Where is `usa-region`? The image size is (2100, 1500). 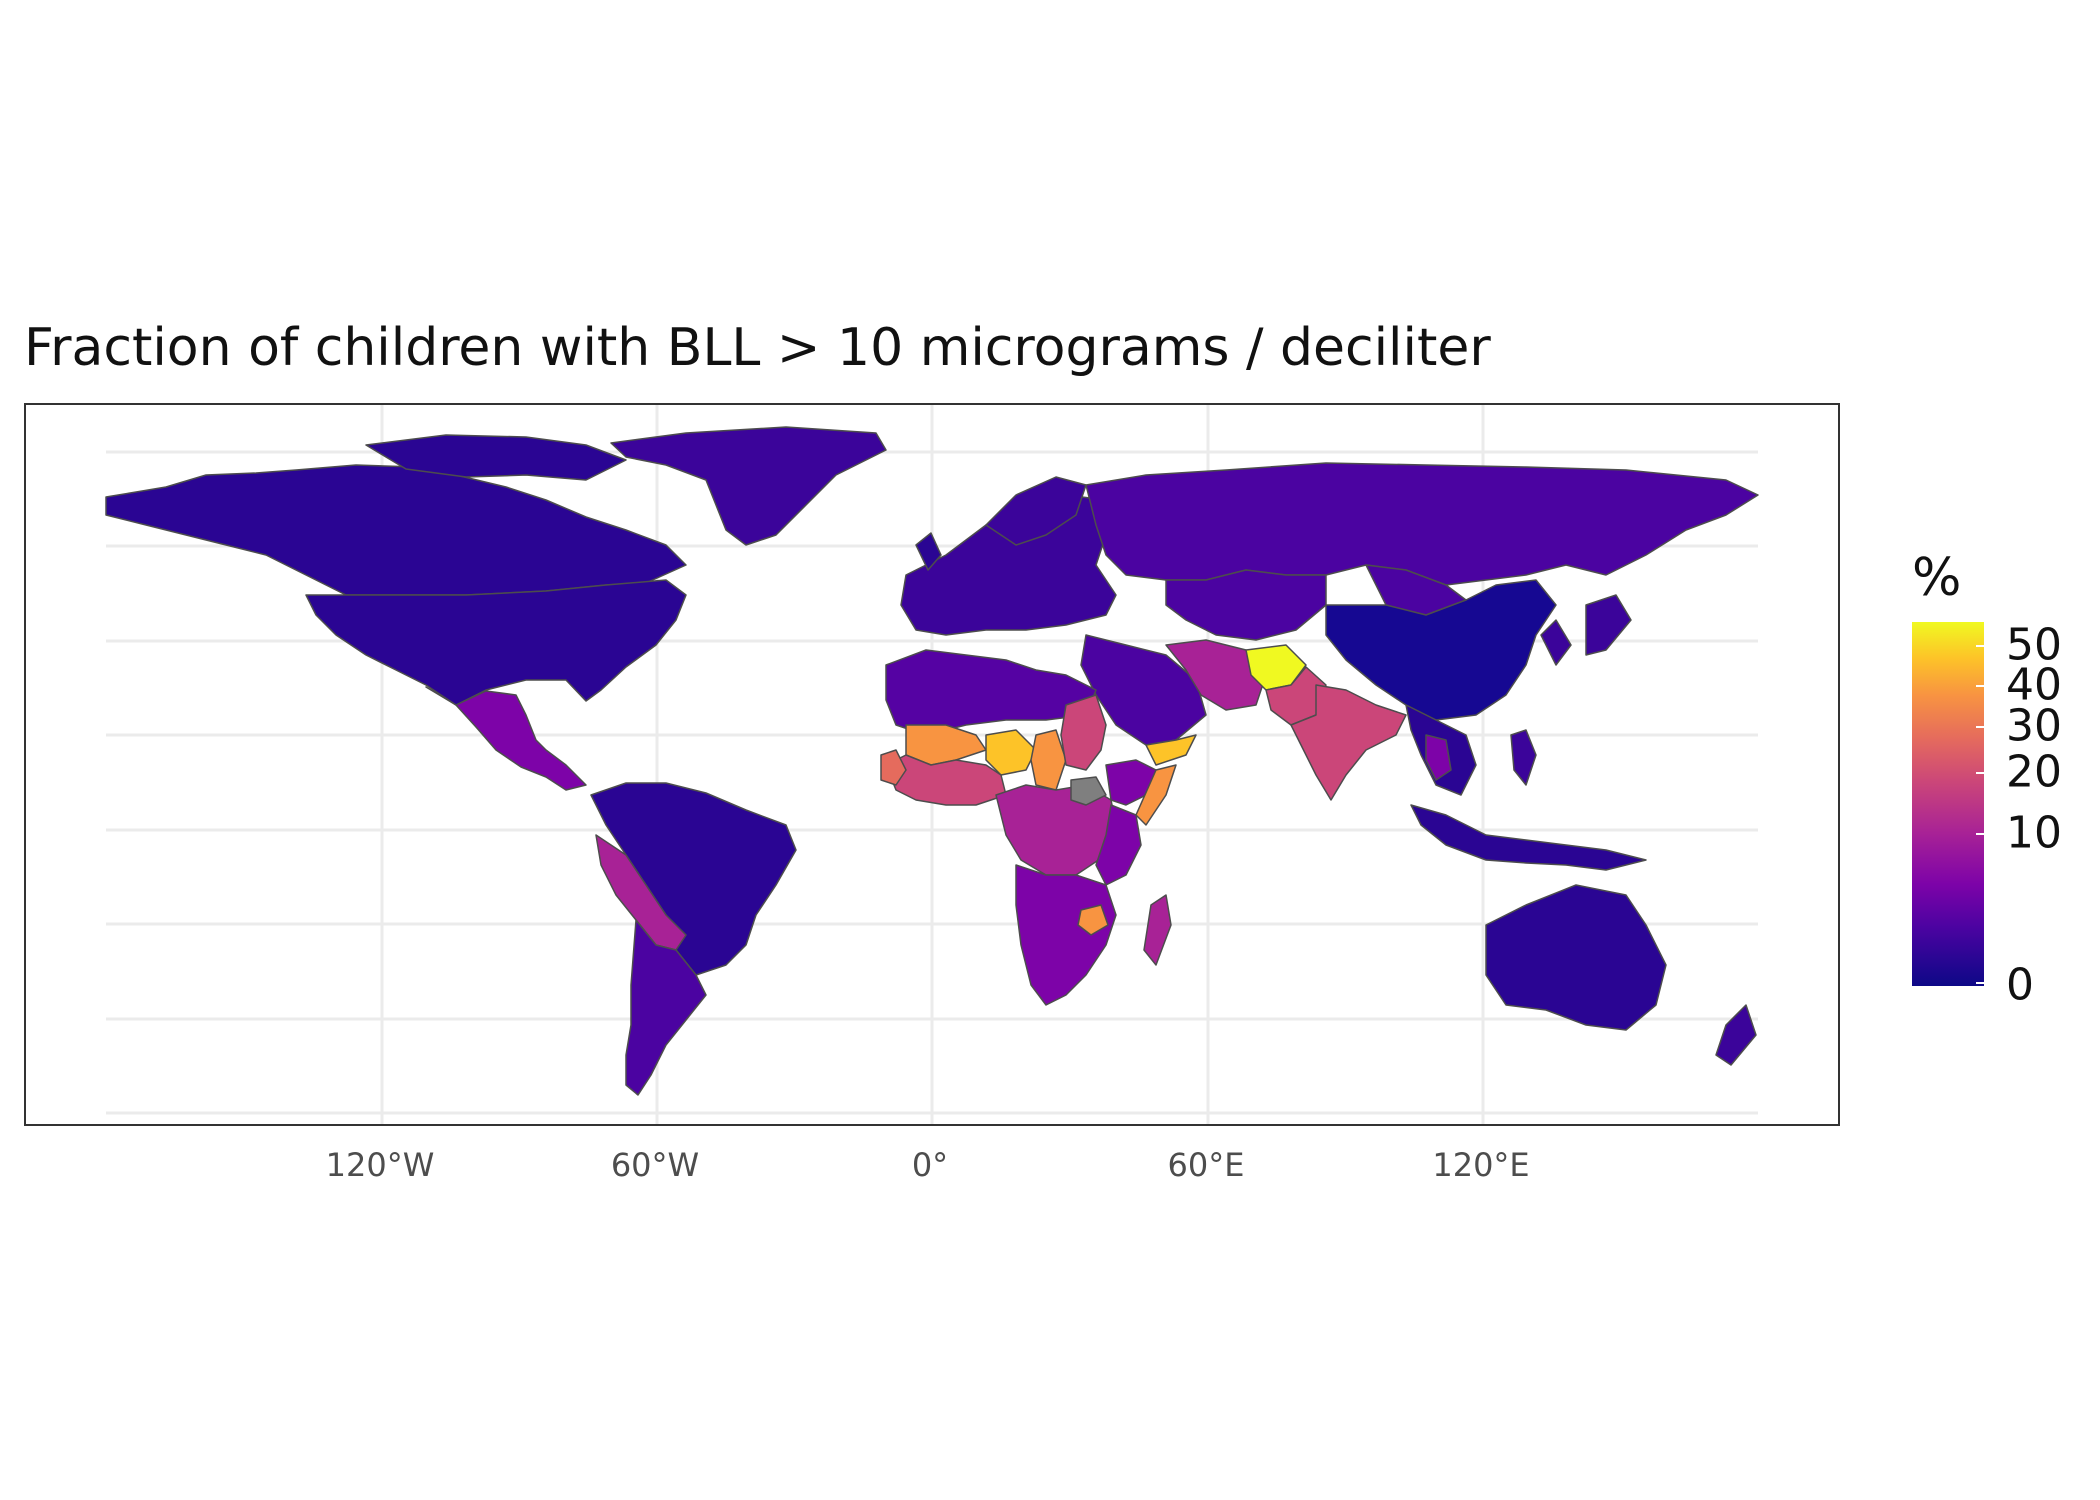
usa-region is located at coordinates (496, 642).